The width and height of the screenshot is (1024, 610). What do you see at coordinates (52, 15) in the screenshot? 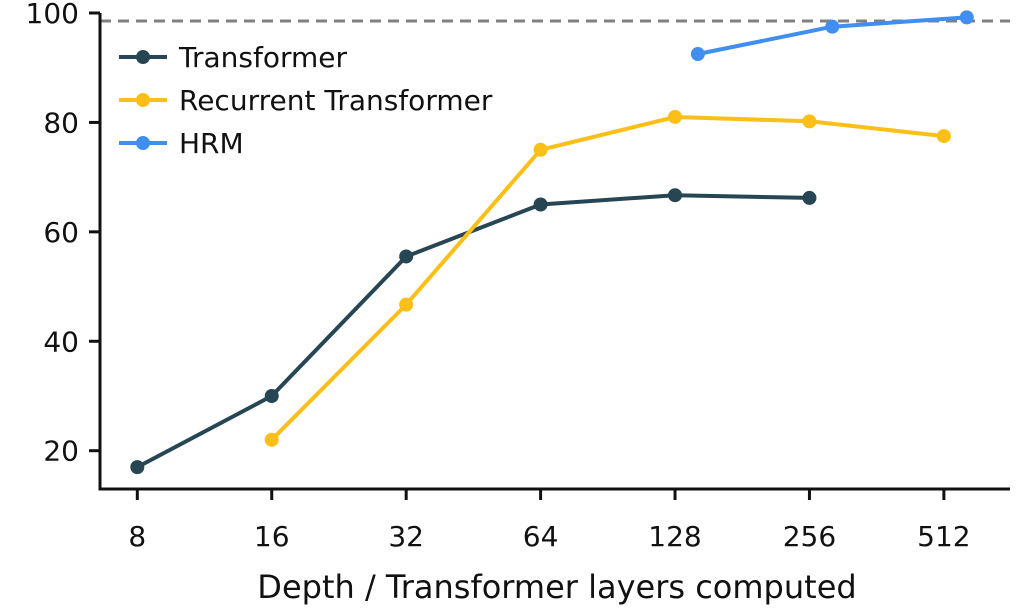
I see `y-tick-label: 100` at bounding box center [52, 15].